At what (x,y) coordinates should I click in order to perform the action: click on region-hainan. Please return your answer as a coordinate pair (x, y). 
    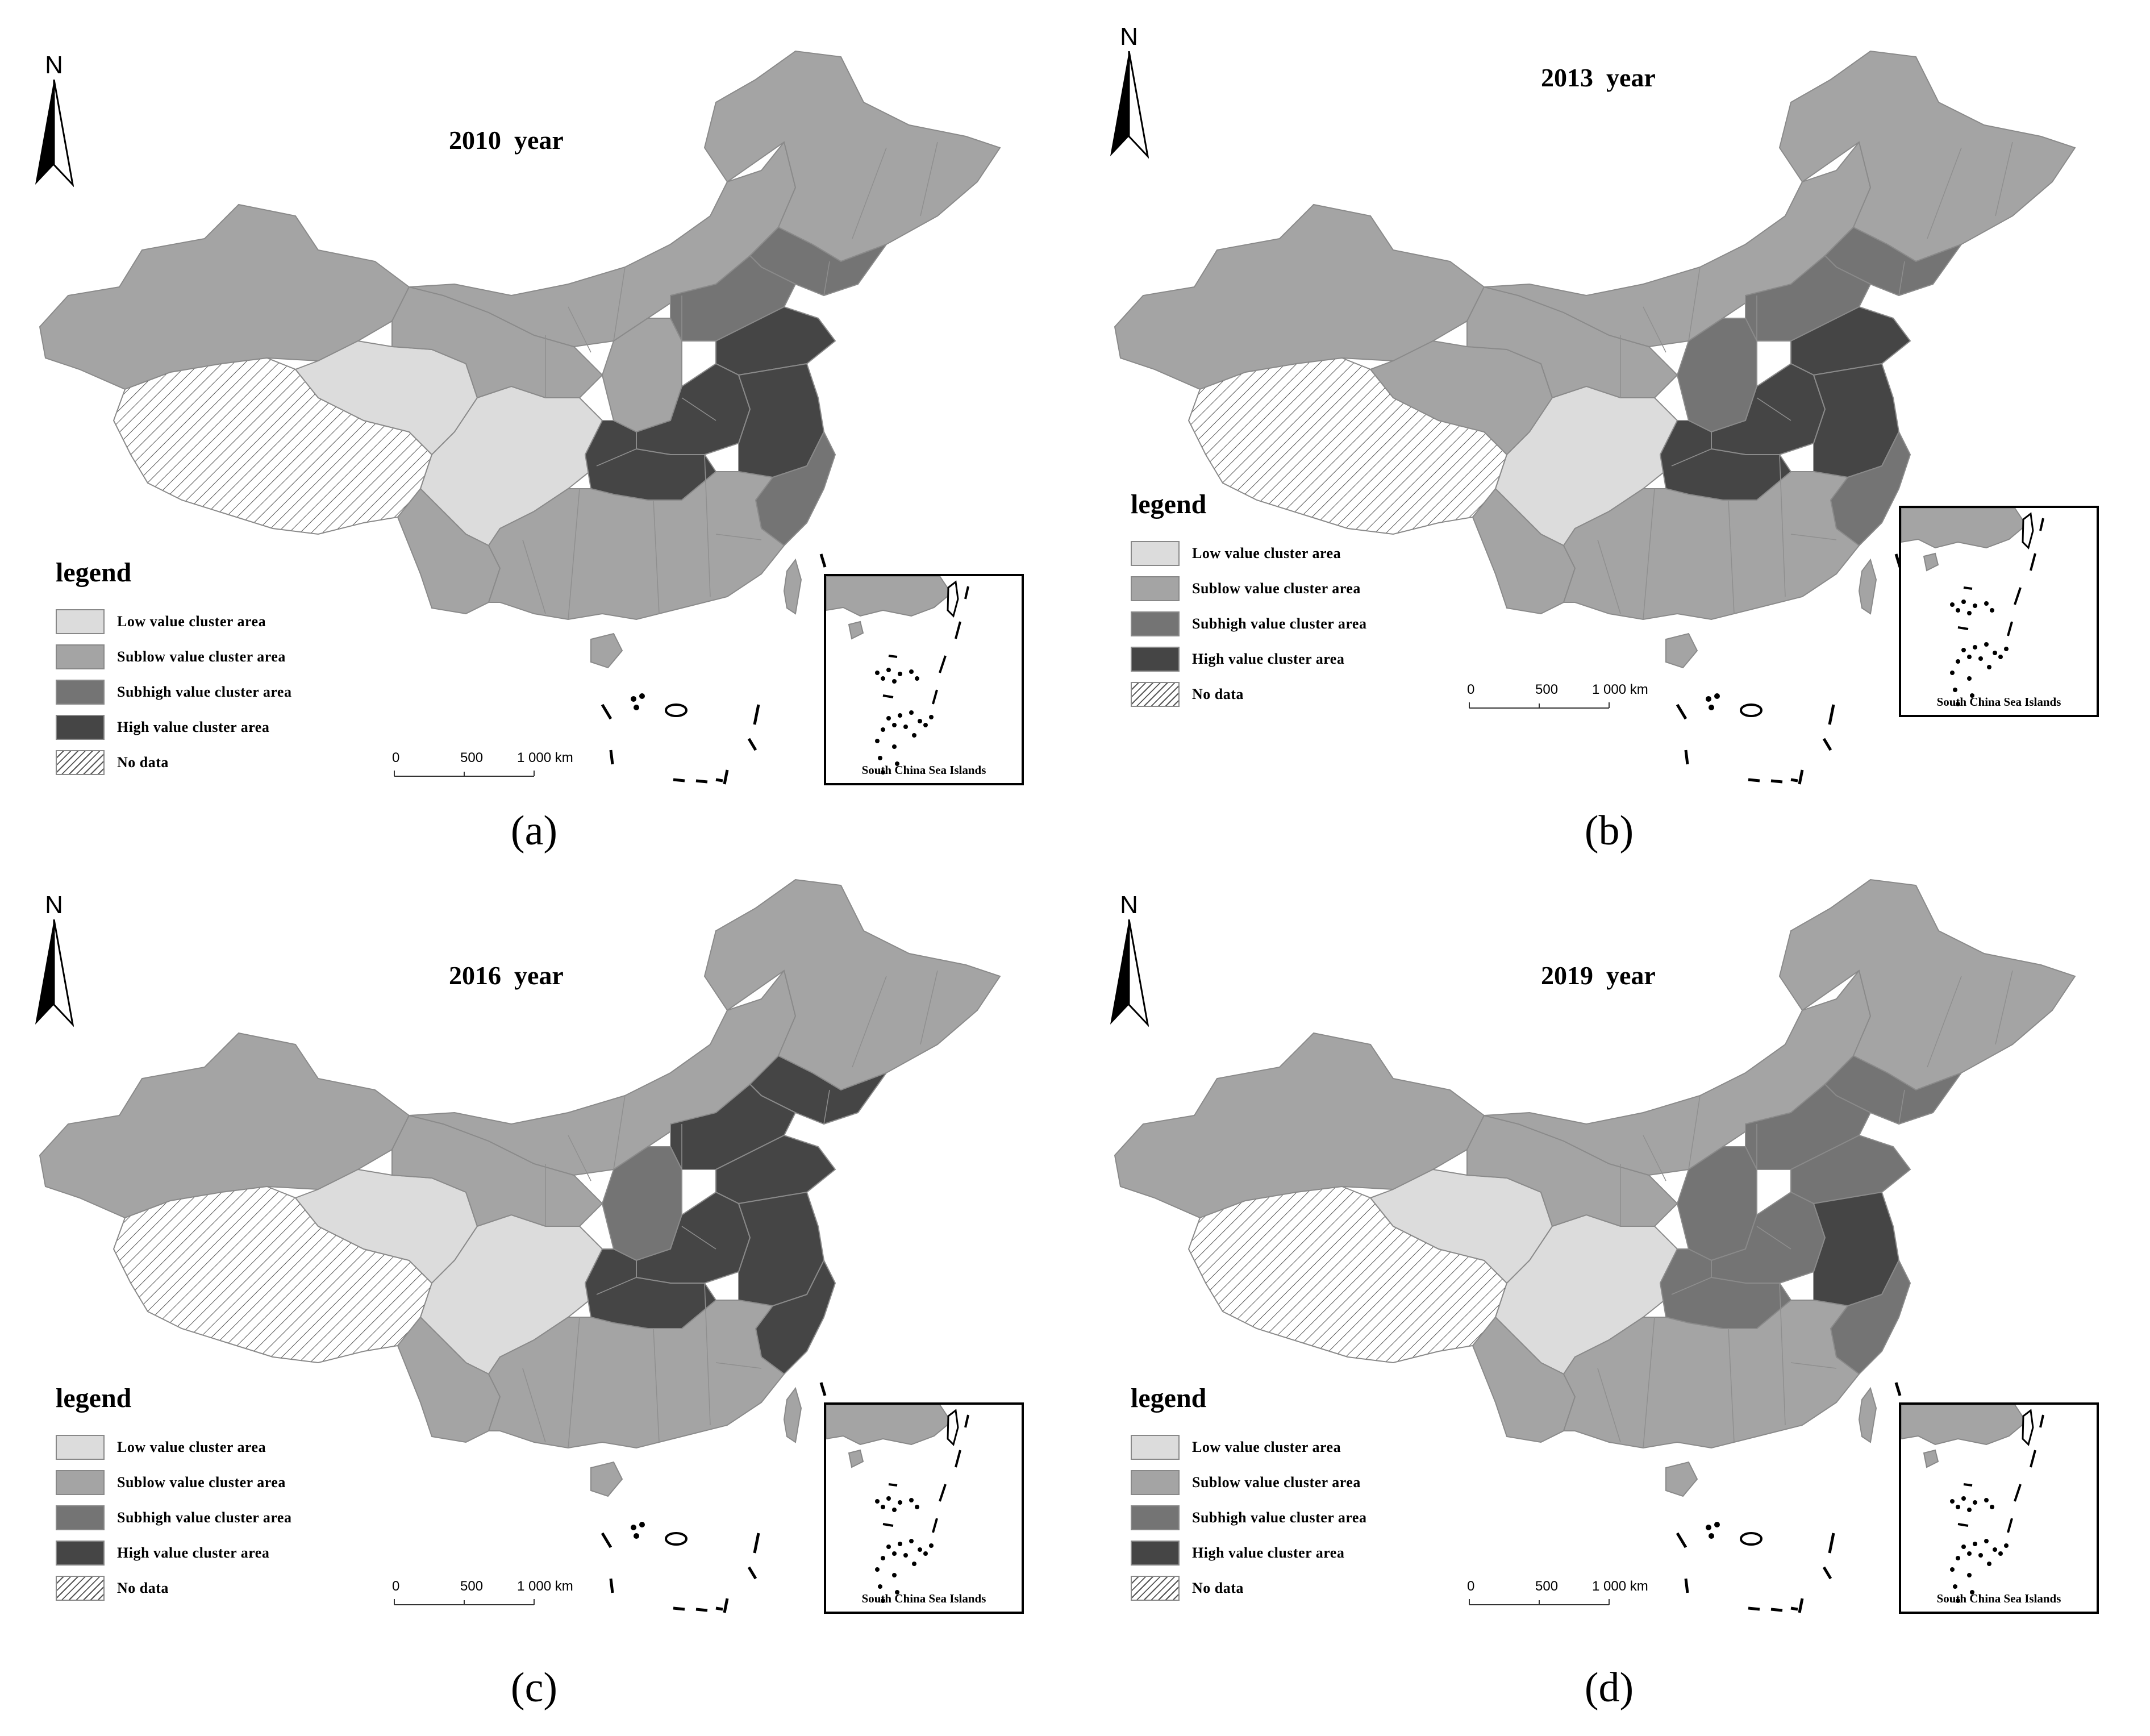
    Looking at the image, I should click on (1682, 1479).